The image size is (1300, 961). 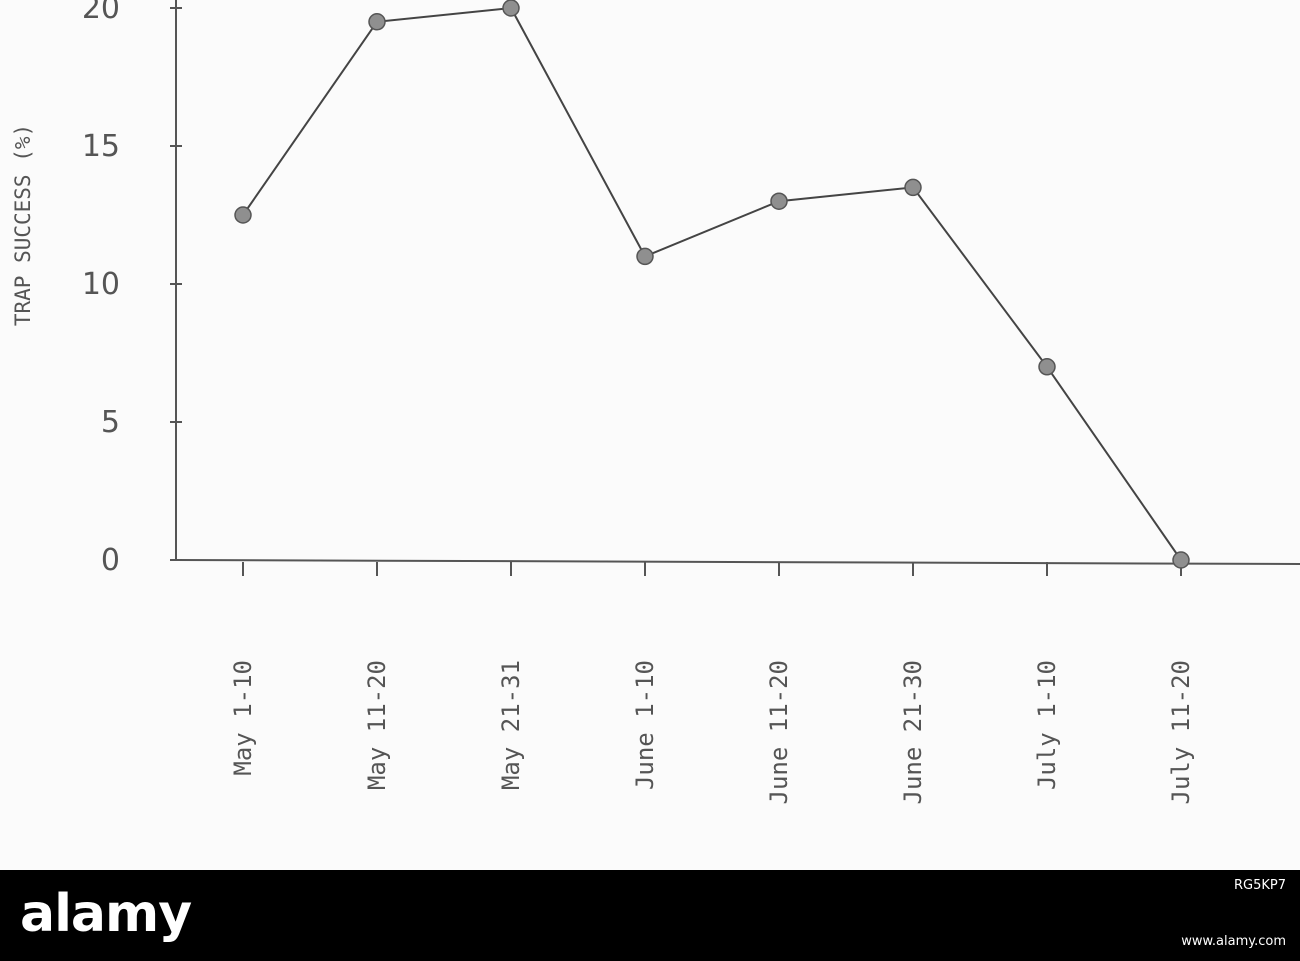 I want to click on category-label: July 1-10, so click(x=1047, y=725).